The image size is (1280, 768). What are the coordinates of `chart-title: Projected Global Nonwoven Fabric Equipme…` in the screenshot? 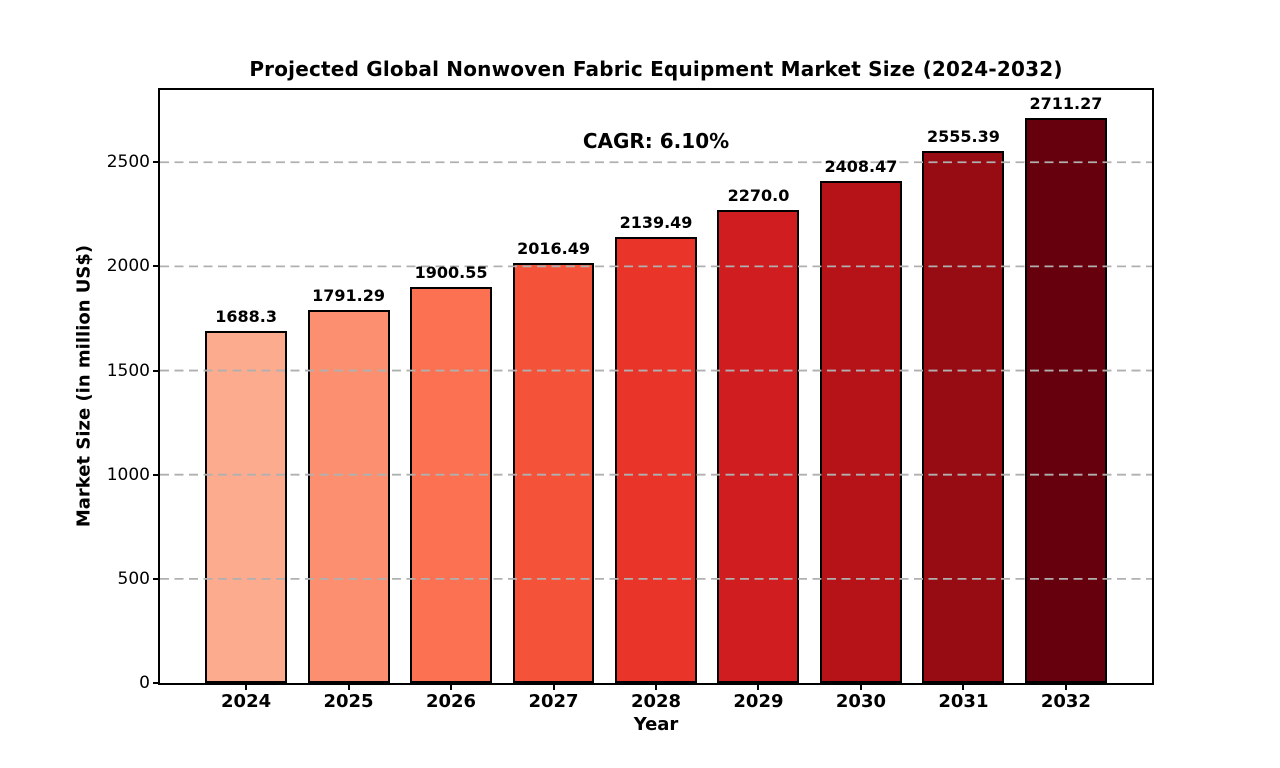 It's located at (656, 69).